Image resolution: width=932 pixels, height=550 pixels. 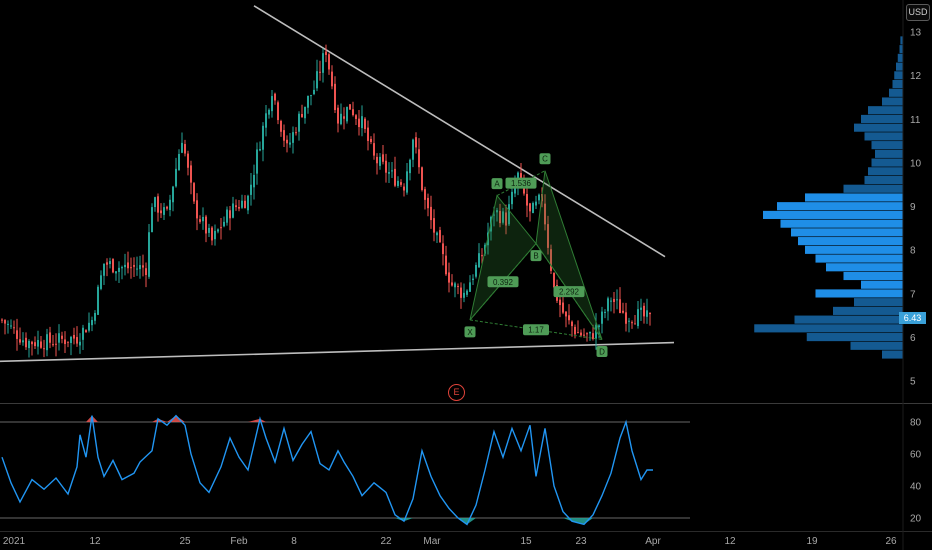 I want to click on oversold-fill, so click(x=408, y=520).